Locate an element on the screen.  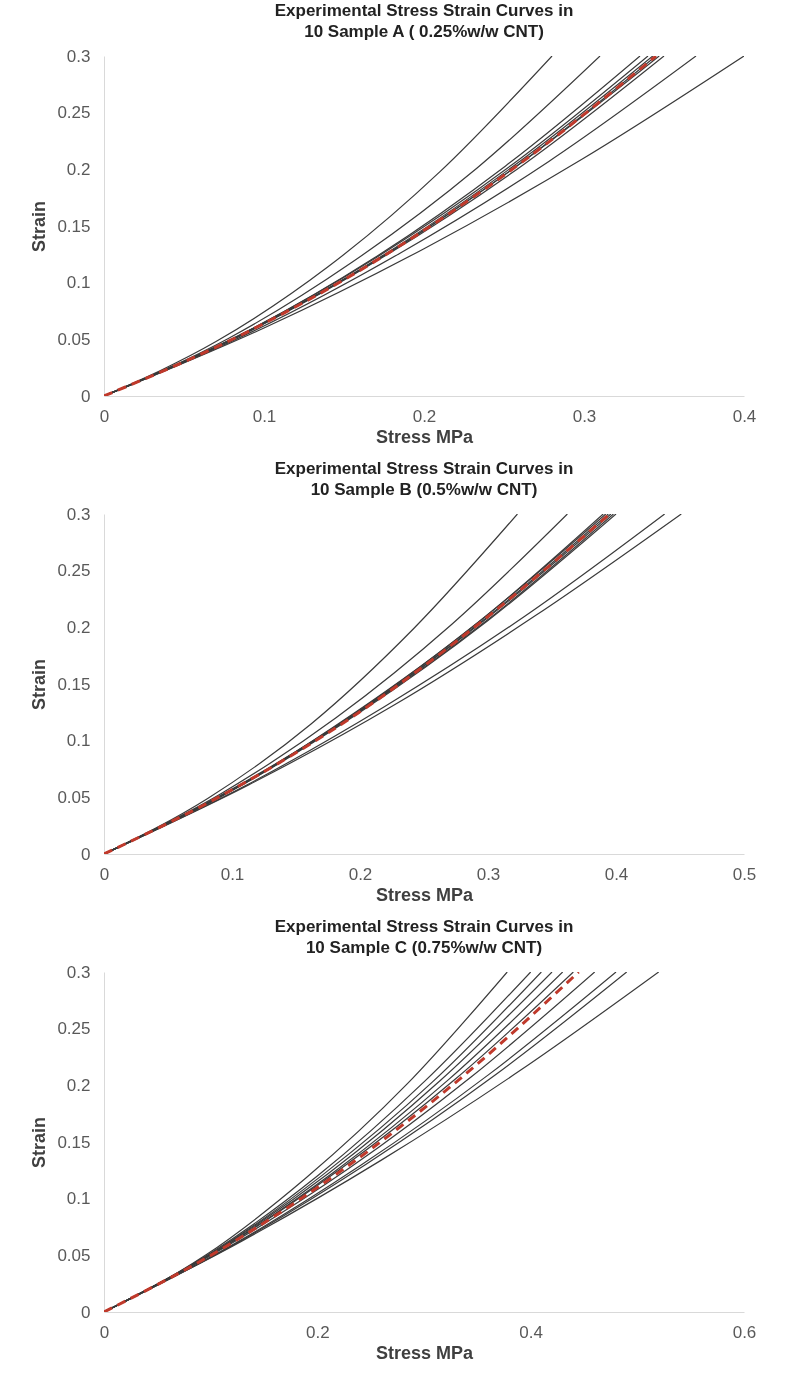
chart-title: Experimental Stress Strain Curves in 10 Sample B (0.5%w/w CNT) is located at coordinates (424, 479).